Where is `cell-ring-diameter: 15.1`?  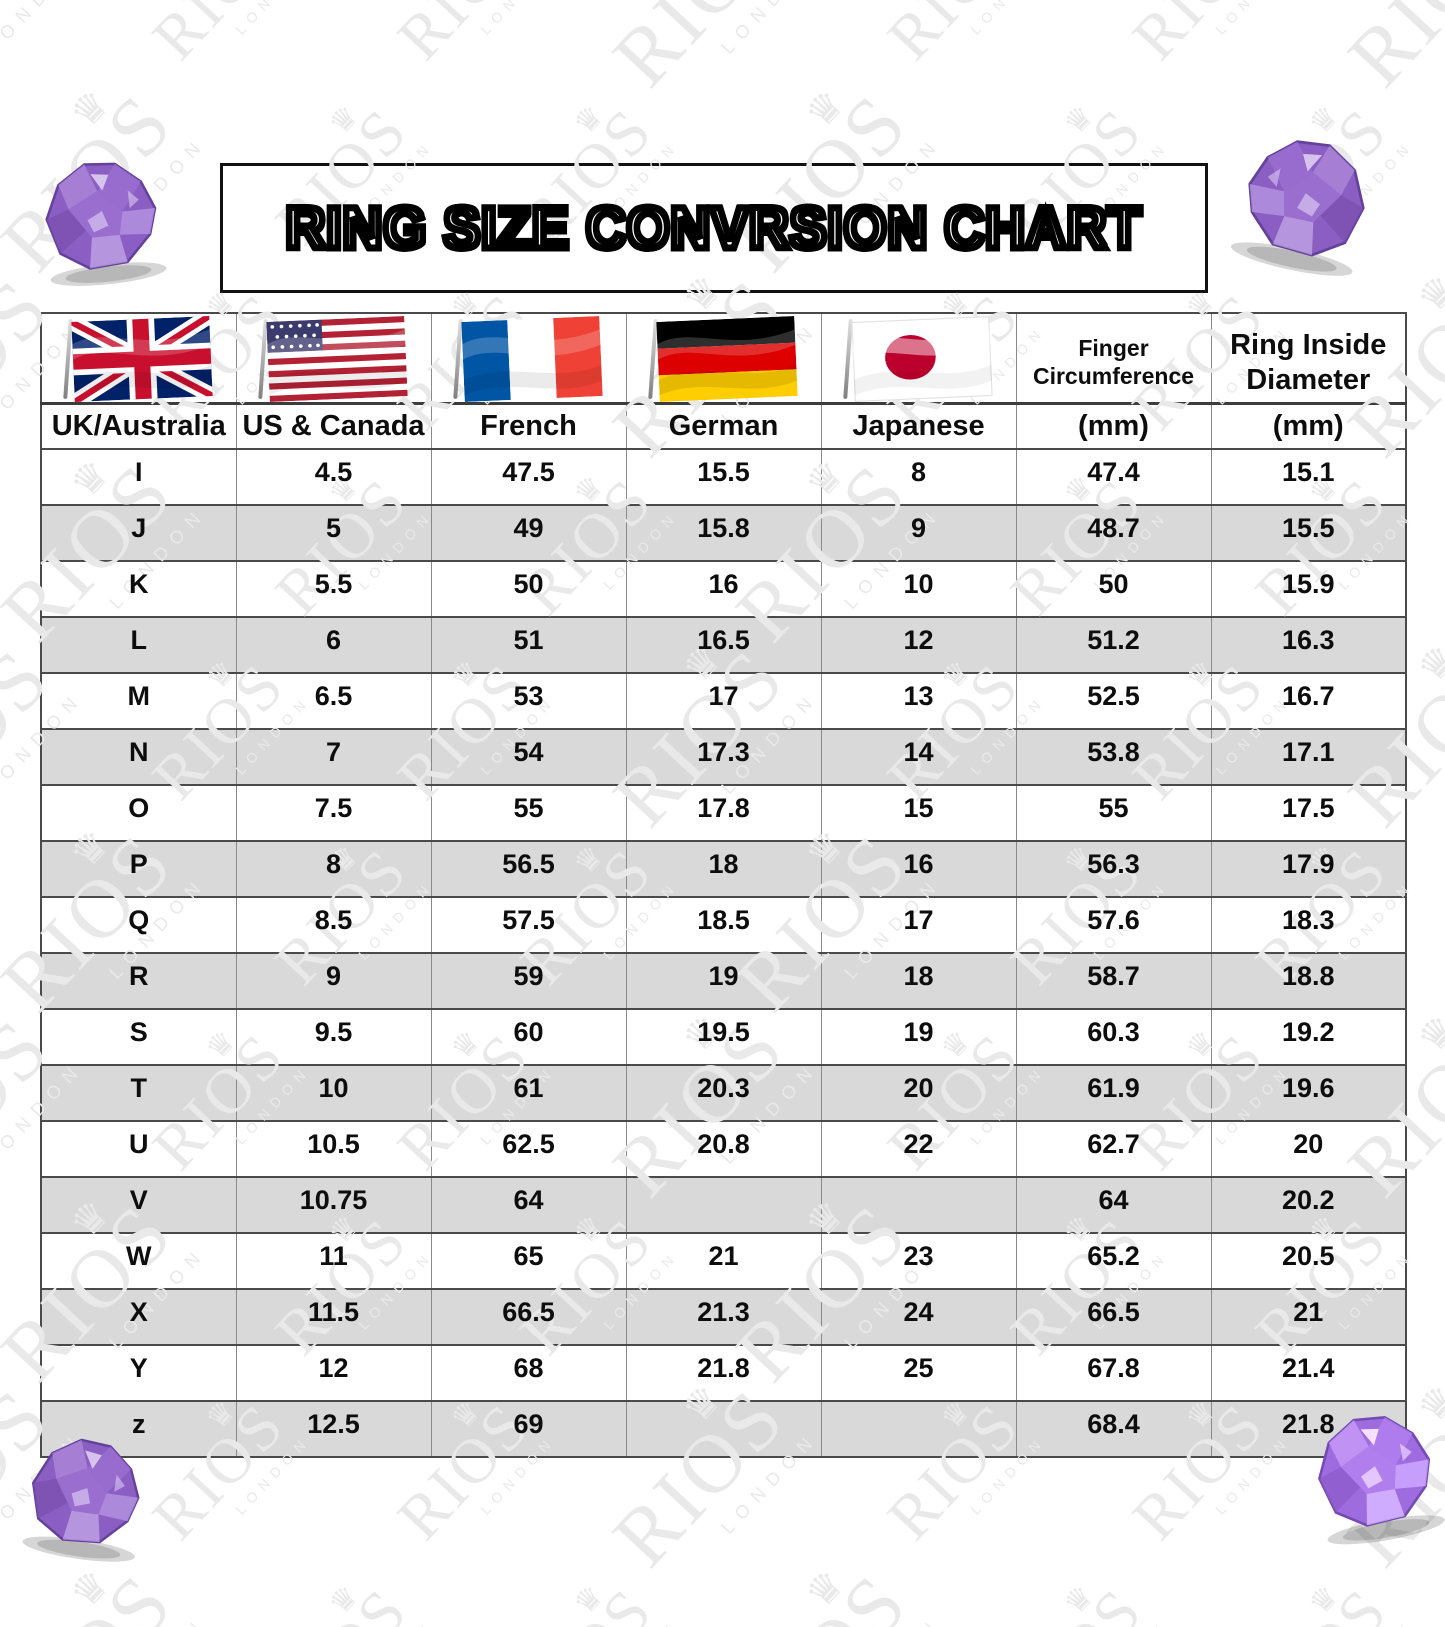 cell-ring-diameter: 15.1 is located at coordinates (1308, 477).